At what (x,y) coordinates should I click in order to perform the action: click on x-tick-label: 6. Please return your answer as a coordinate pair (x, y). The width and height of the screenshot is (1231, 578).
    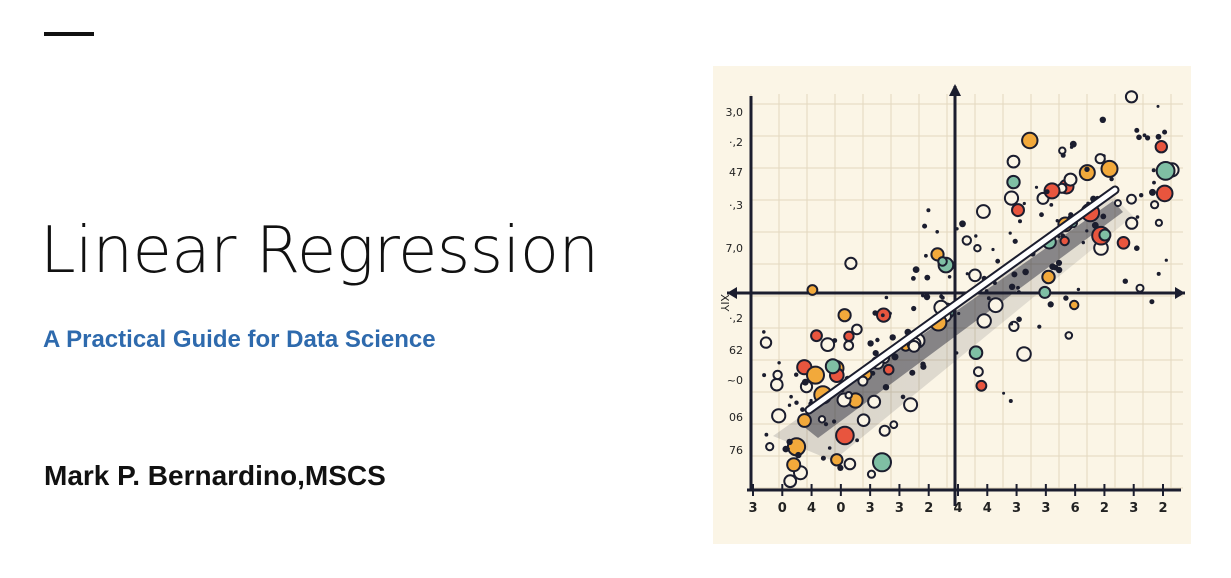
    Looking at the image, I should click on (1075, 508).